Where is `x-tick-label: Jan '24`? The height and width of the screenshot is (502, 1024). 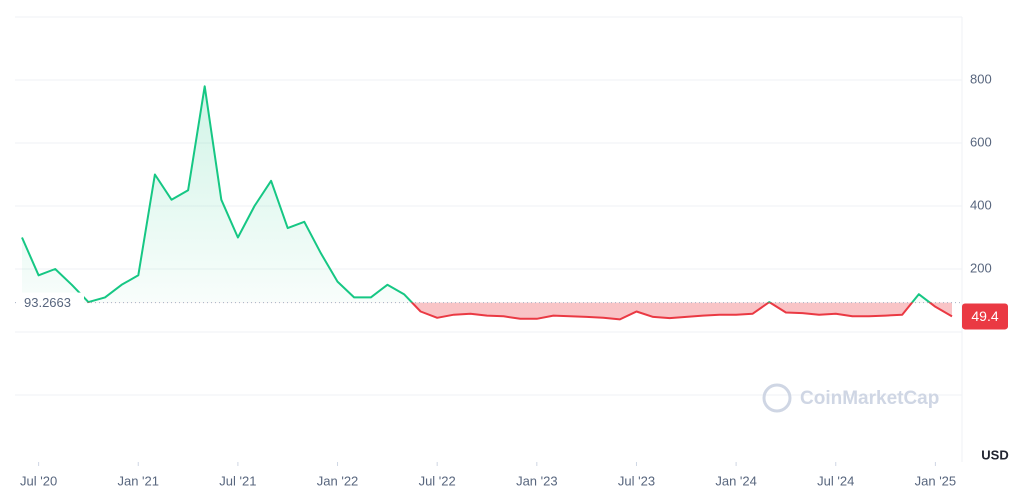
x-tick-label: Jan '24 is located at coordinates (736, 480).